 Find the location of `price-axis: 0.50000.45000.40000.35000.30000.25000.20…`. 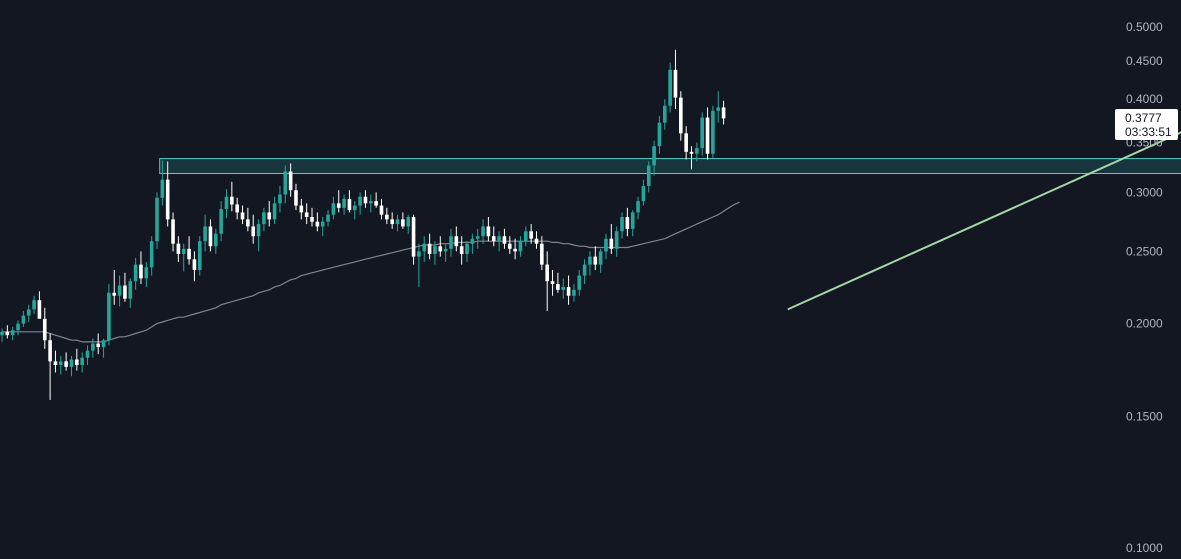

price-axis: 0.50000.45000.40000.35000.30000.25000.20… is located at coordinates (1144, 287).